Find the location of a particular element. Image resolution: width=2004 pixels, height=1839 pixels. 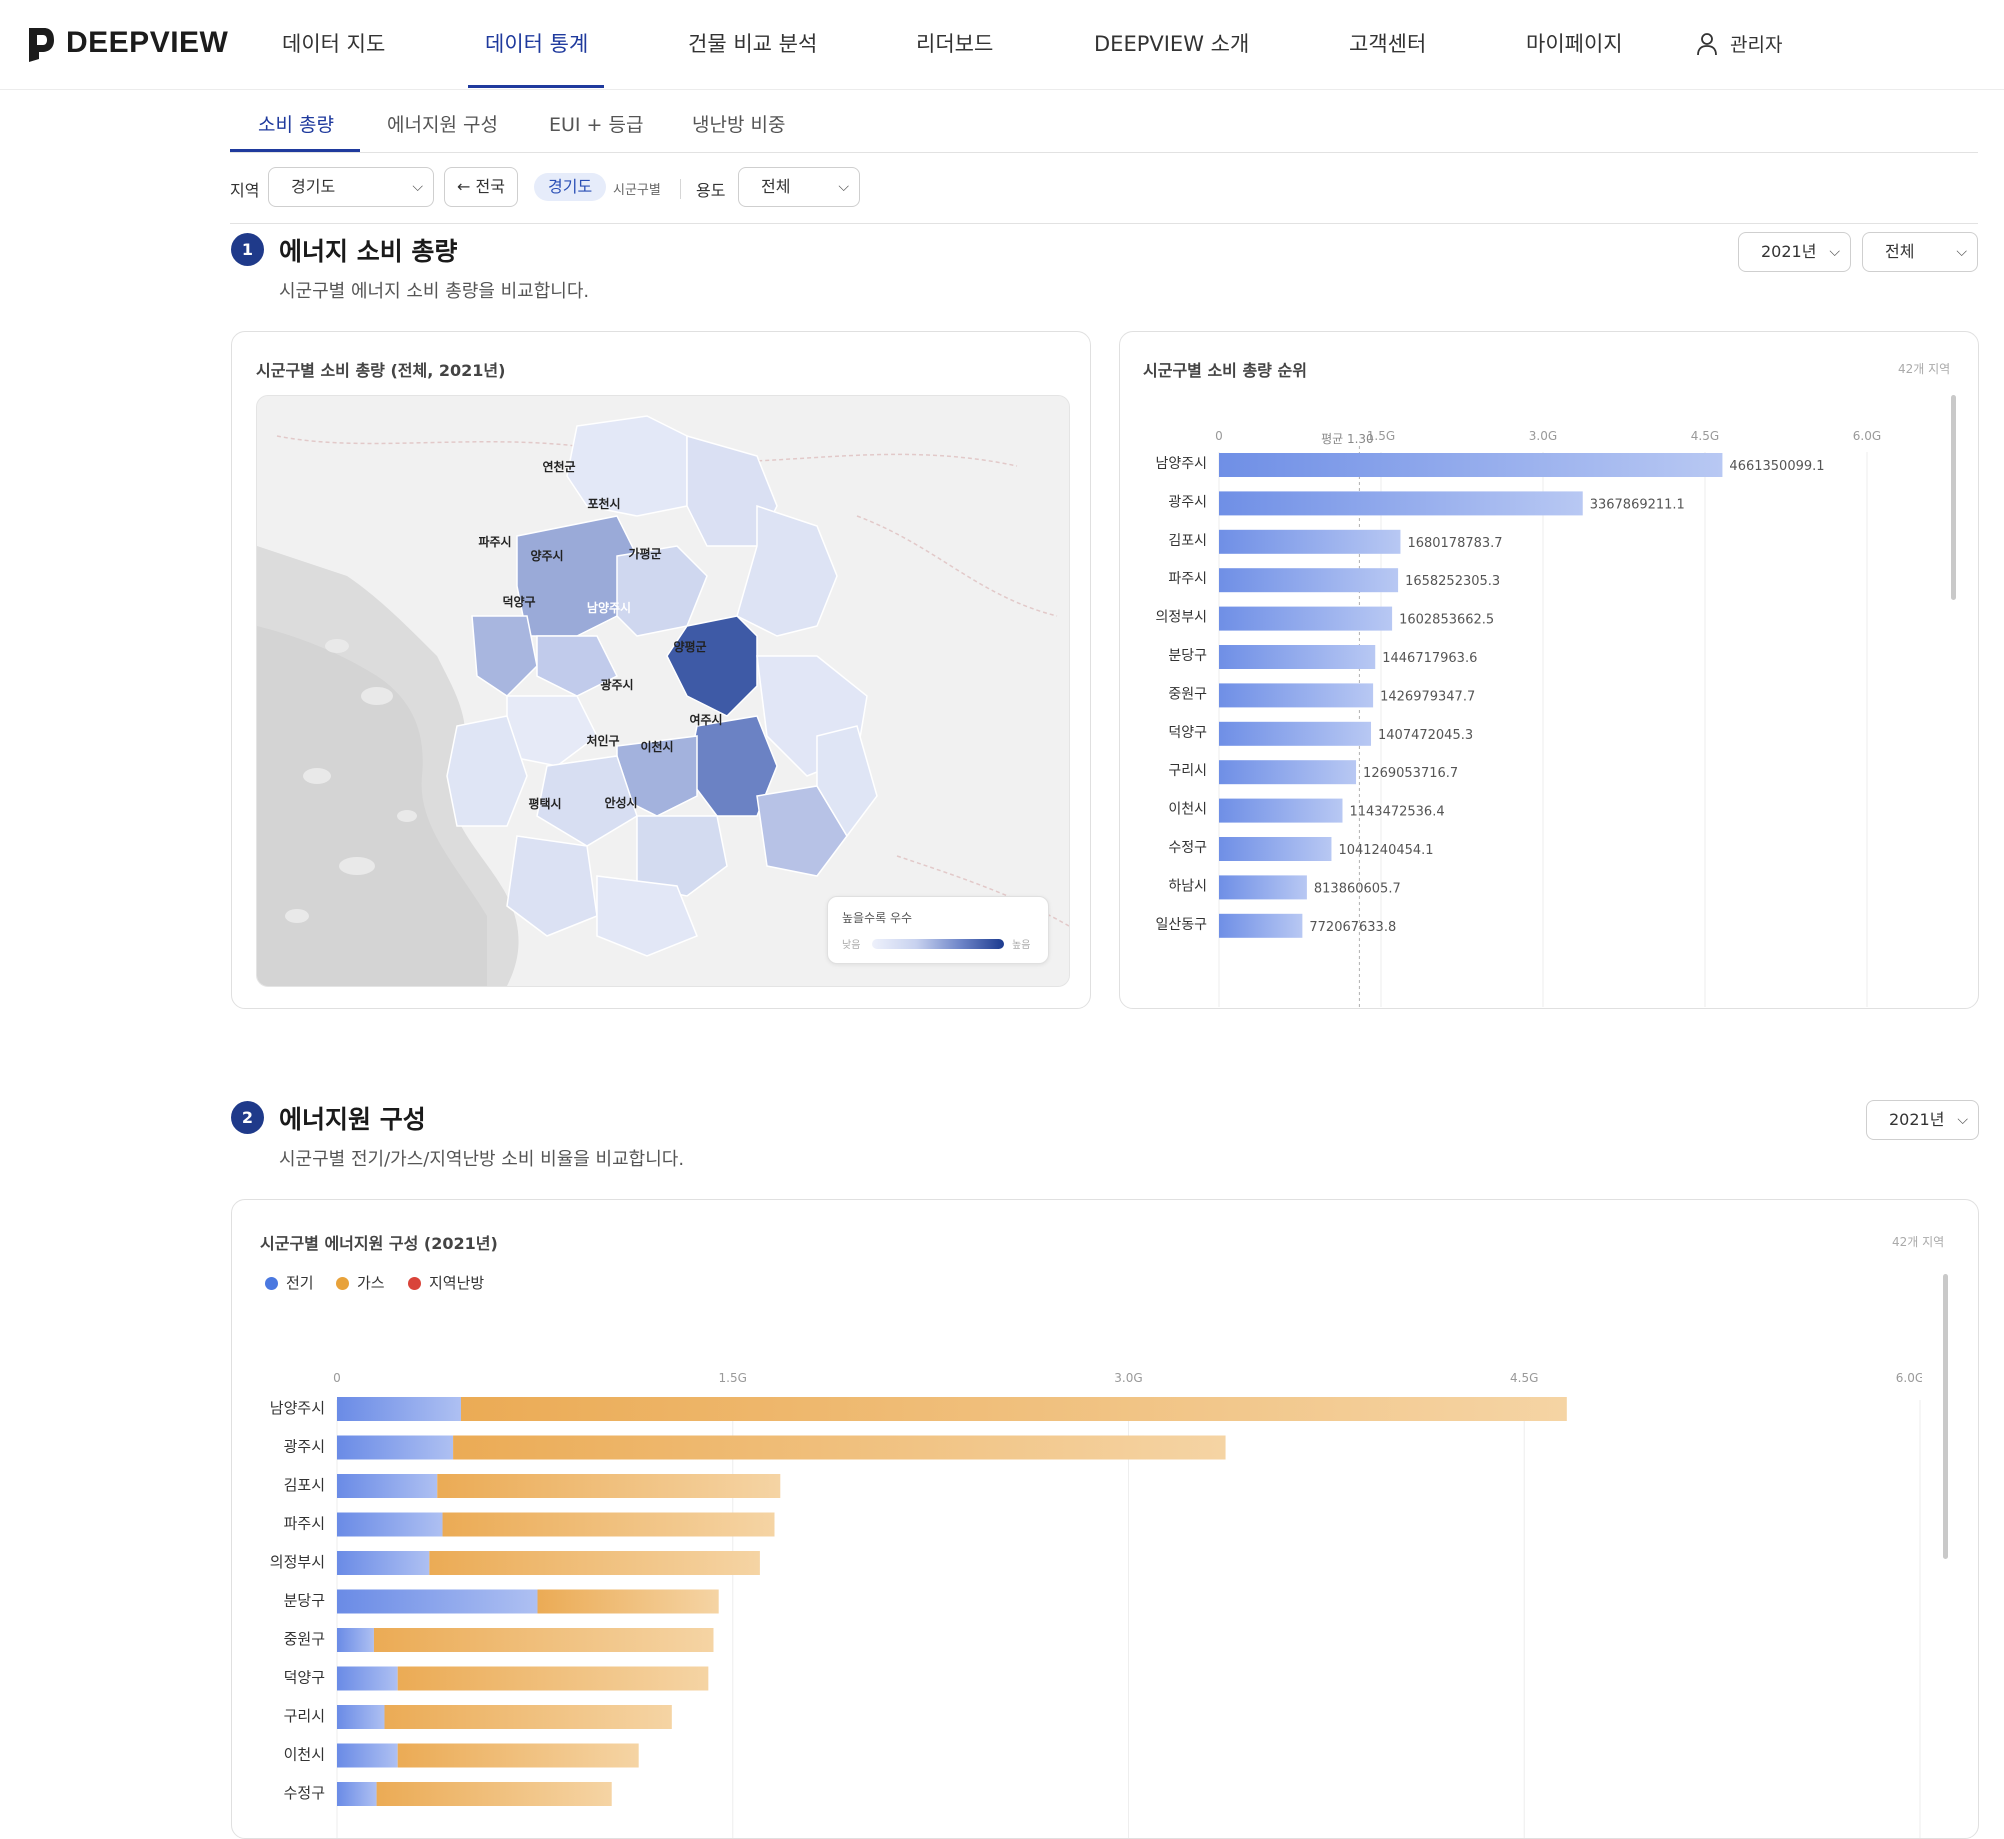

ranking-card-title: 시군구별 소비 총량 순위 is located at coordinates (1225, 370).